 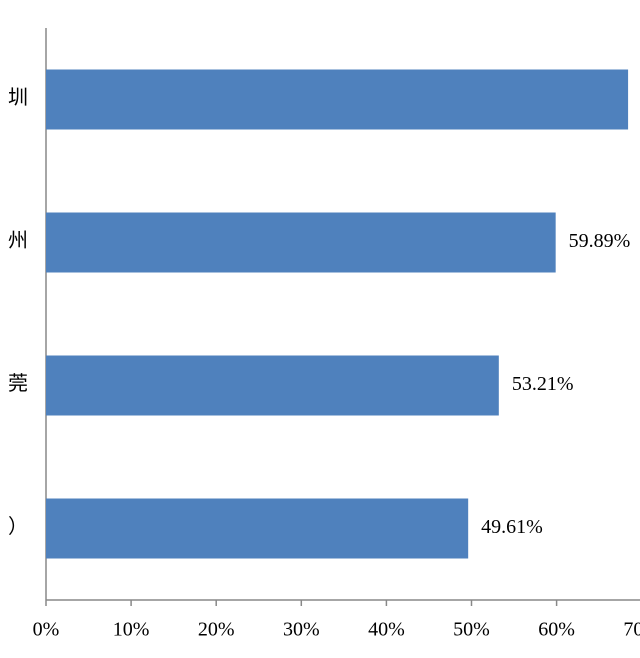 I want to click on x-tick-label: 30%, so click(x=301, y=630).